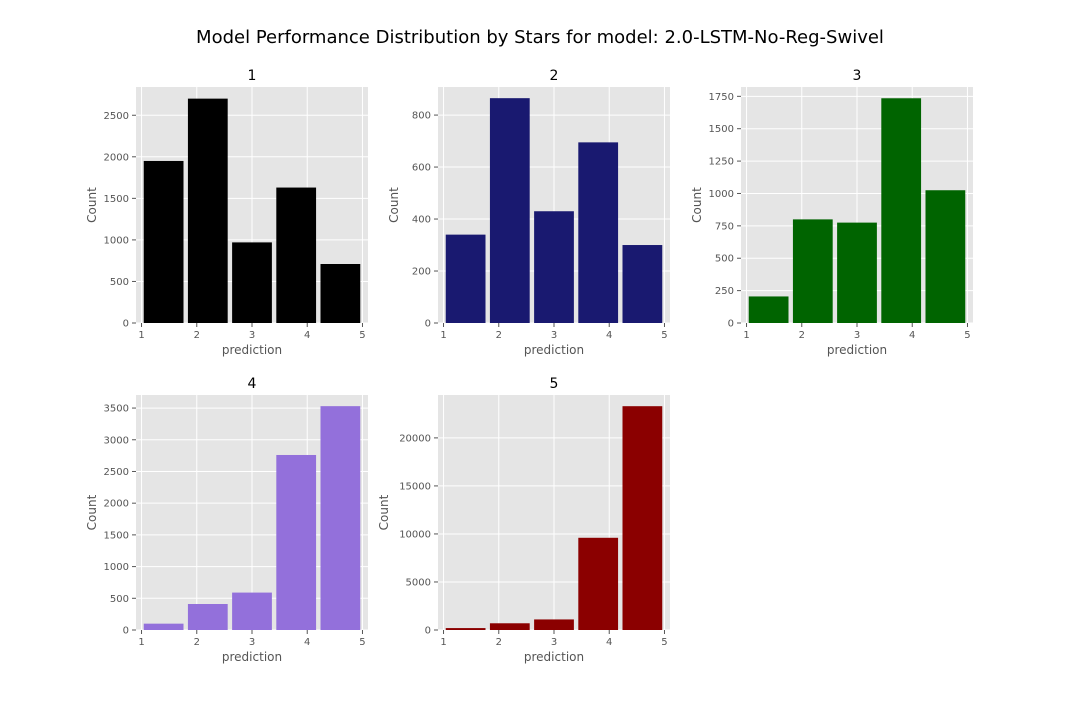 The image size is (1080, 720). Describe the element at coordinates (554, 384) in the screenshot. I see `subplot-title: 5` at that location.